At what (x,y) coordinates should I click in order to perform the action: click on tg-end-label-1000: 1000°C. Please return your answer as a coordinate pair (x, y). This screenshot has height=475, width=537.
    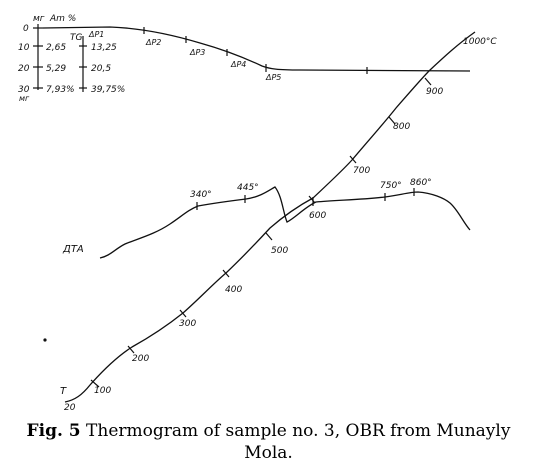
    Looking at the image, I should click on (480, 42).